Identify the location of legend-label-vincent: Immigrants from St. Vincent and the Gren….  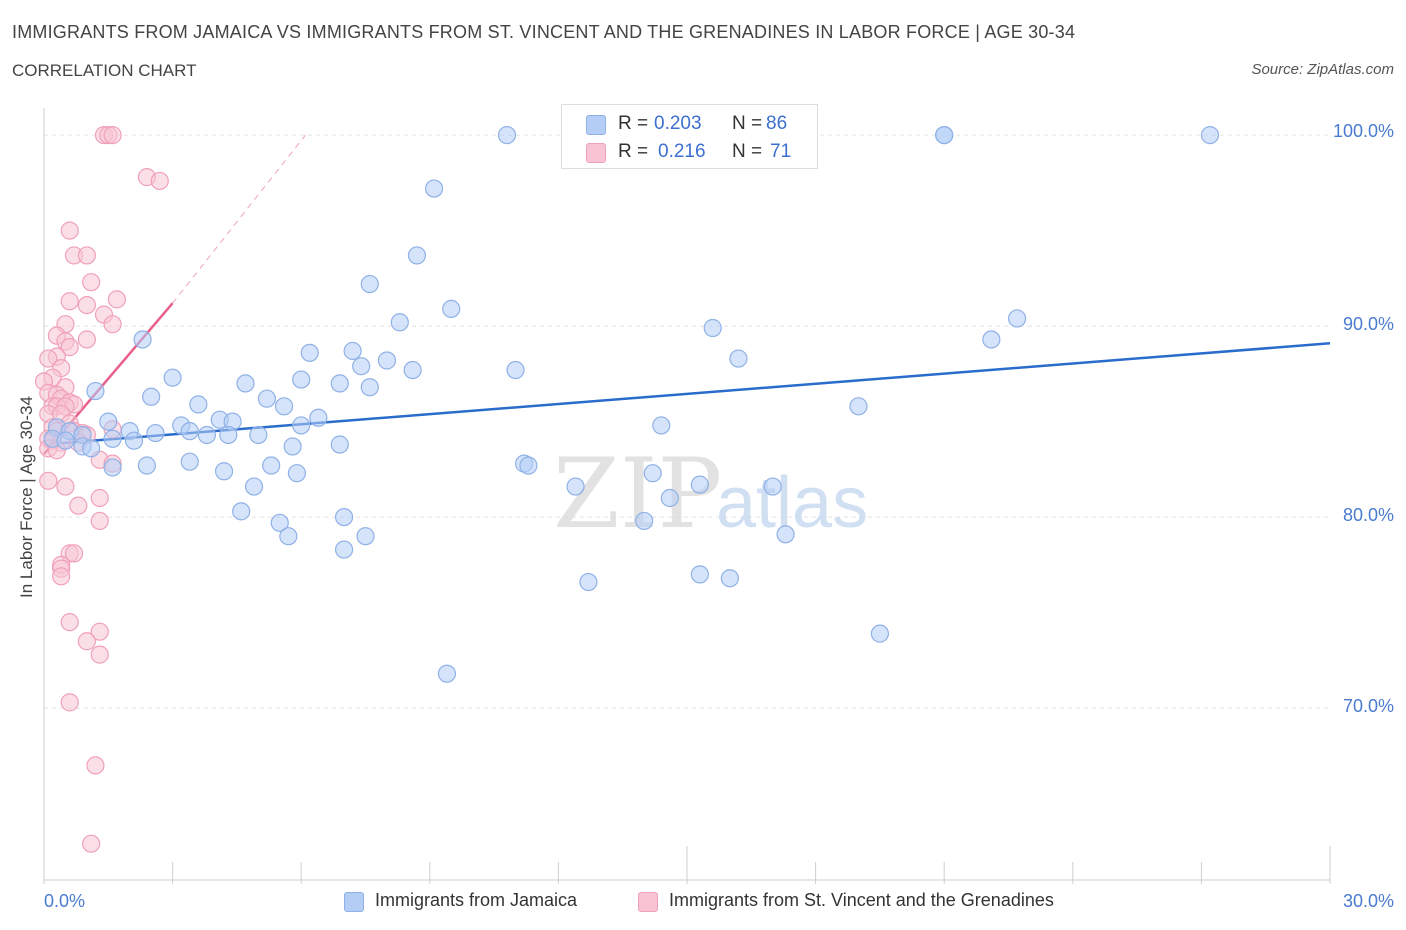
(861, 900).